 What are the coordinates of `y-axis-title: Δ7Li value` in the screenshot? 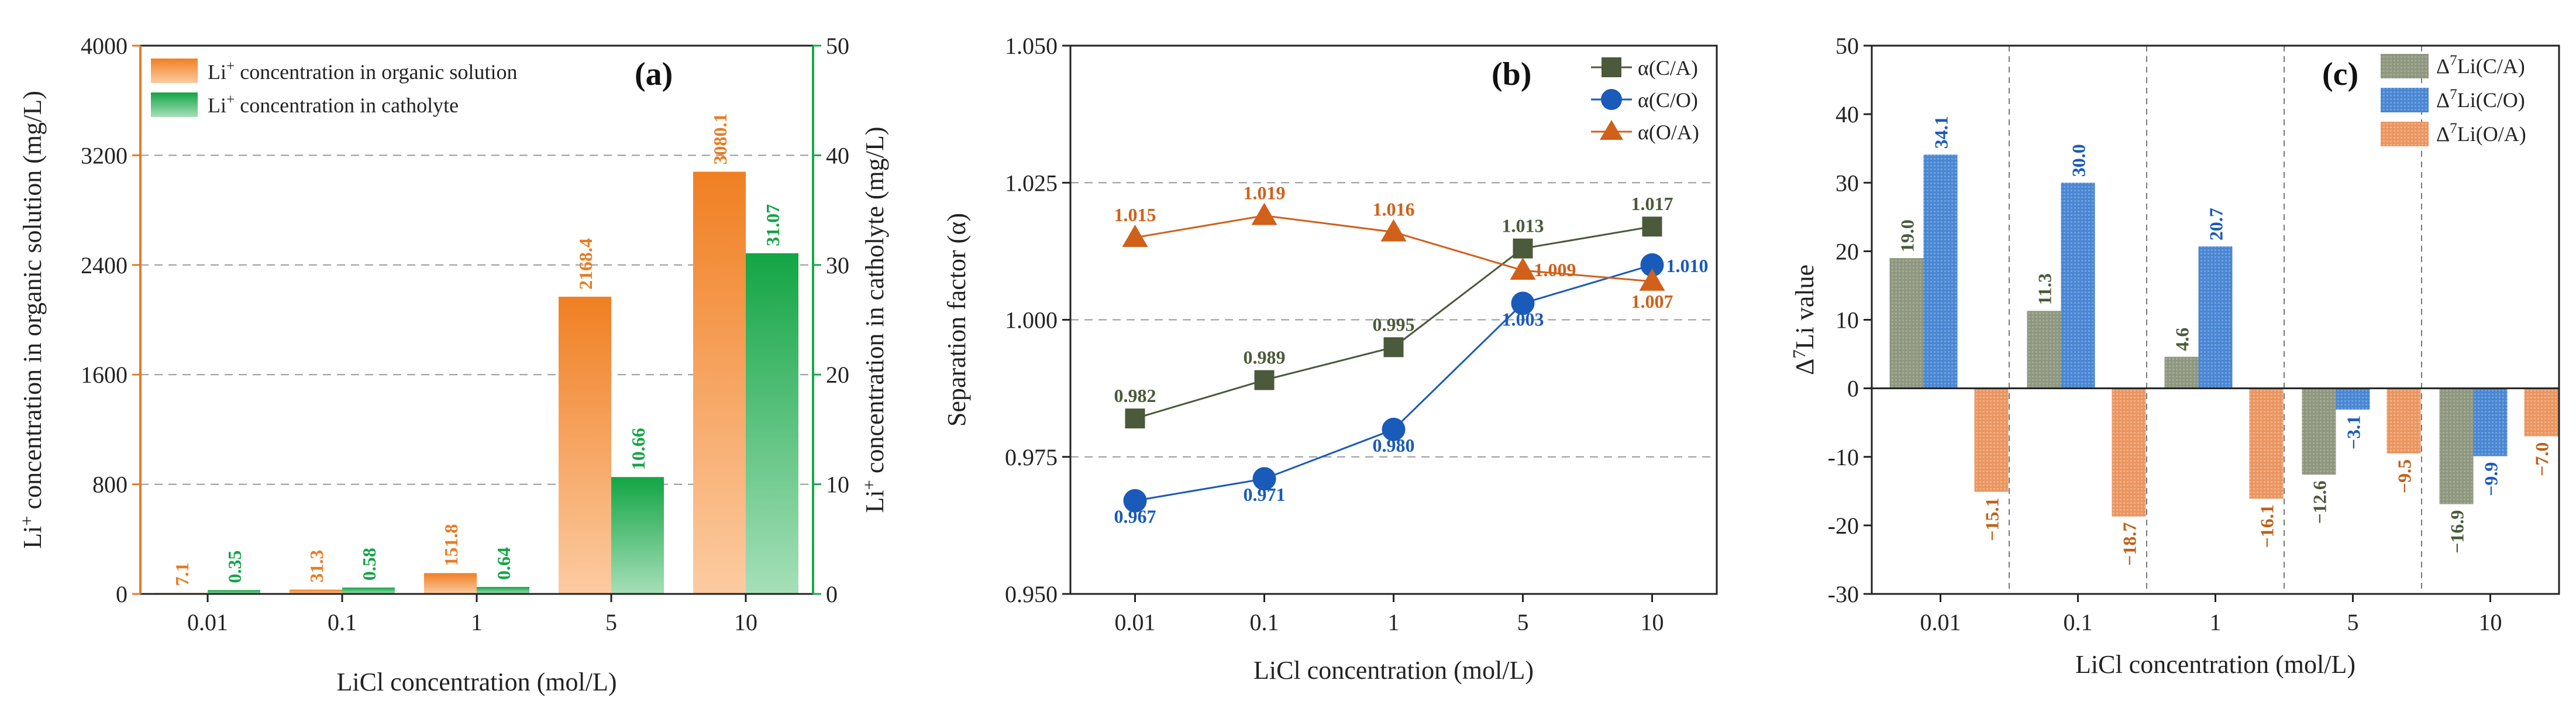 It's located at (1804, 319).